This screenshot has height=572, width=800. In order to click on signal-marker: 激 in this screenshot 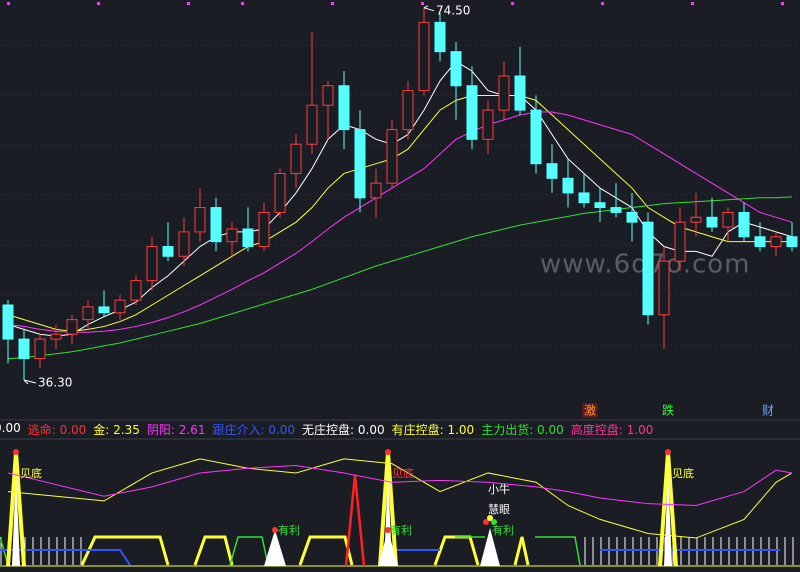, I will do `click(590, 411)`.